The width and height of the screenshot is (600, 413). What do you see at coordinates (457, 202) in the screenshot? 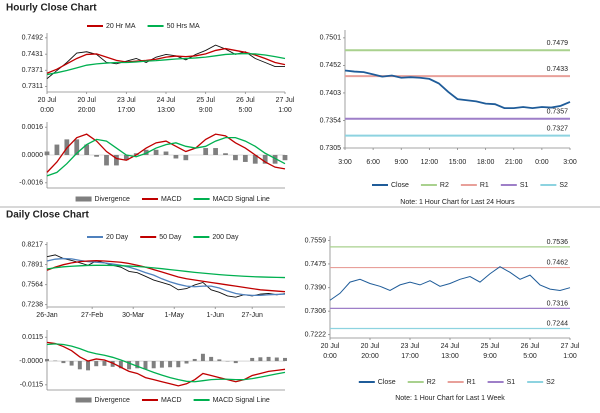
I see `chart-note: Note: 1 Hour Chart for Last 24 Hours` at bounding box center [457, 202].